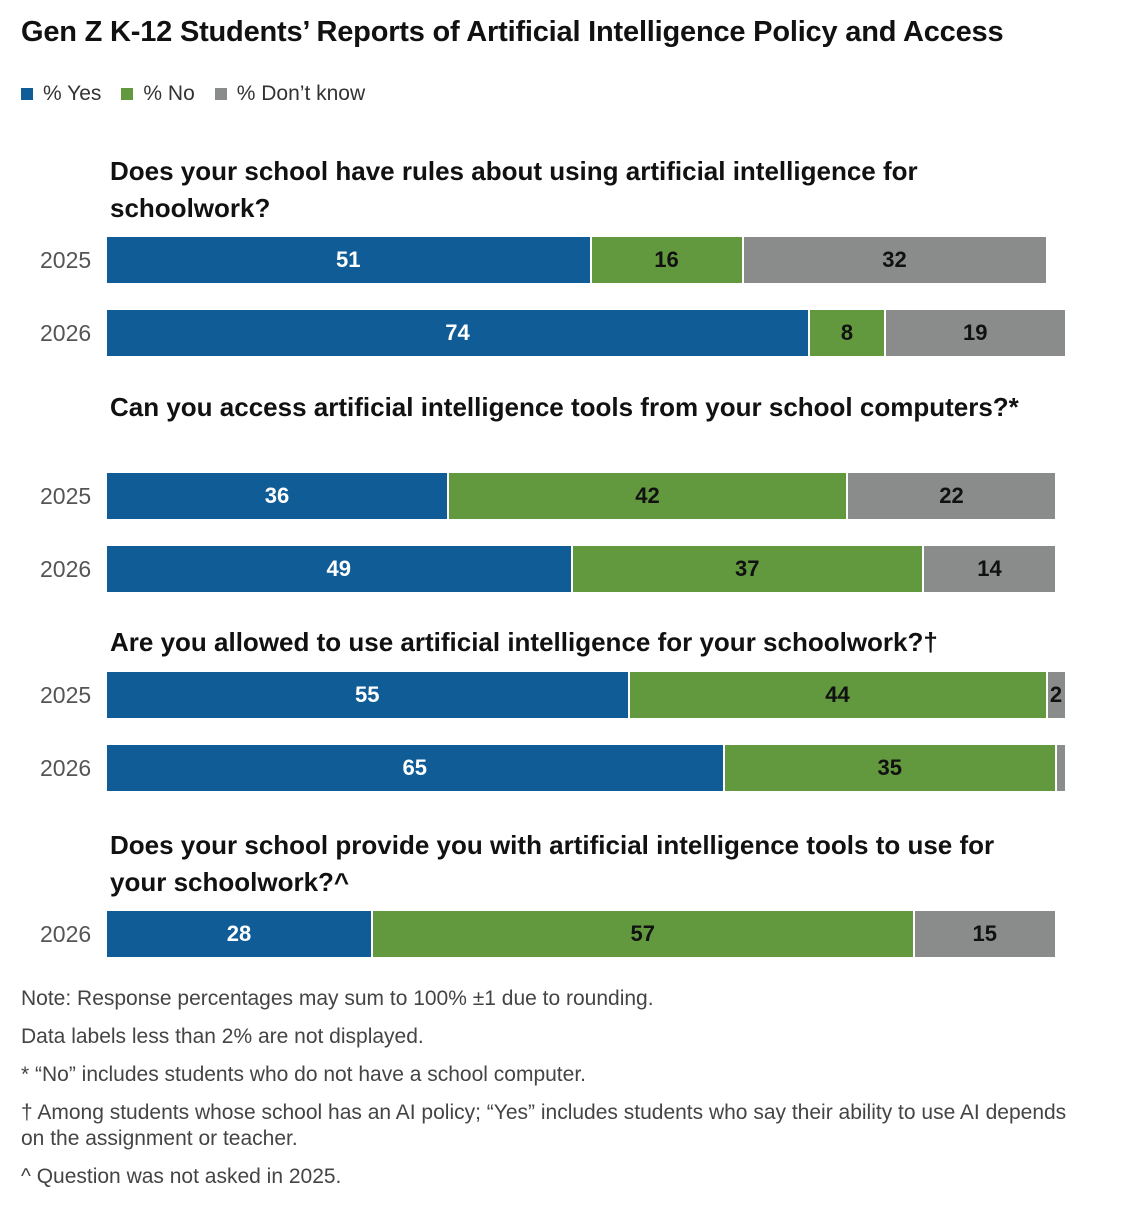 This screenshot has width=1136, height=1206. I want to click on data-label: 51, so click(348, 259).